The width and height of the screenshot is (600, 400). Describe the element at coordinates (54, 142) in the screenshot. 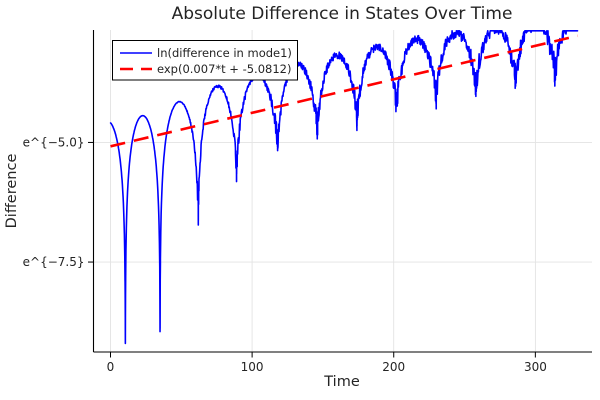

I see `y-tick-label: e^{−5.0}` at that location.